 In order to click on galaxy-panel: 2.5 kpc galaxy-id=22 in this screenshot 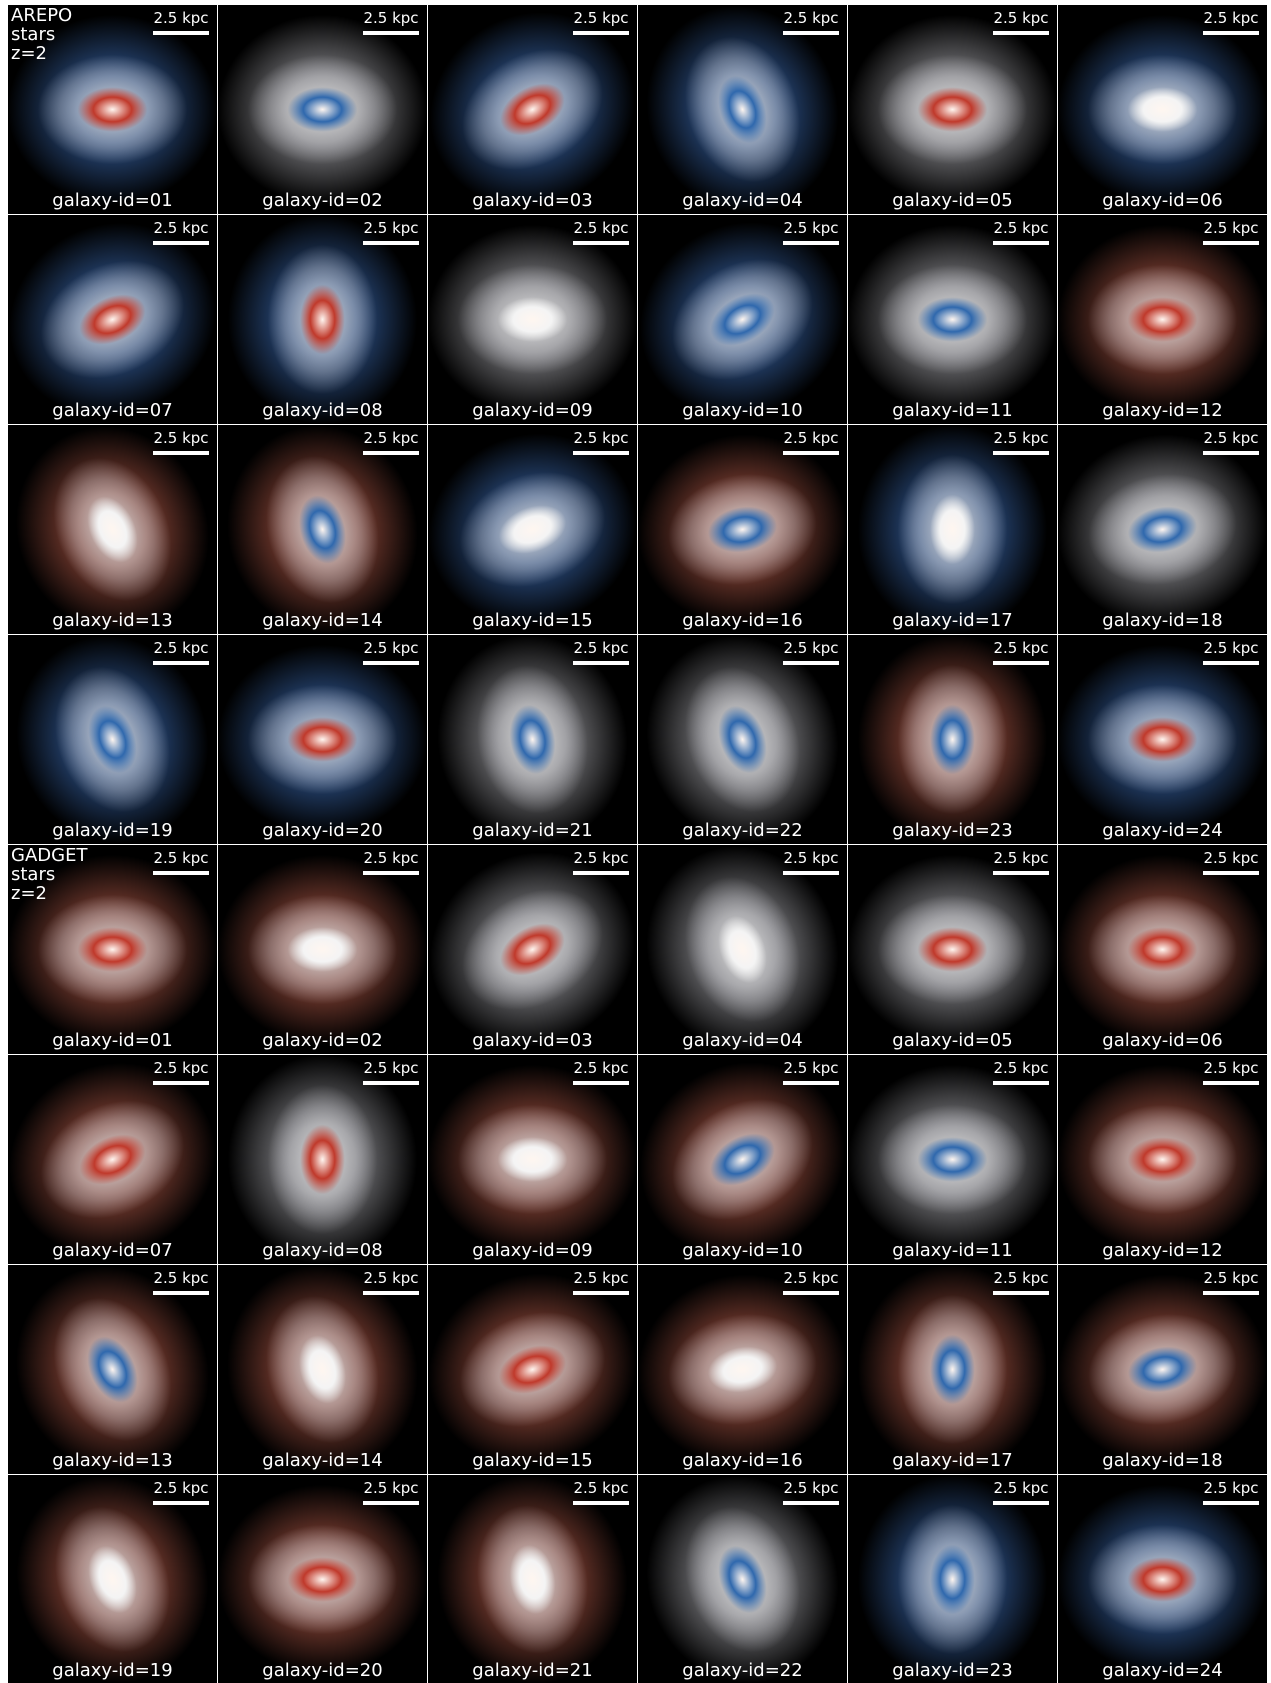, I will do `click(742, 1579)`.